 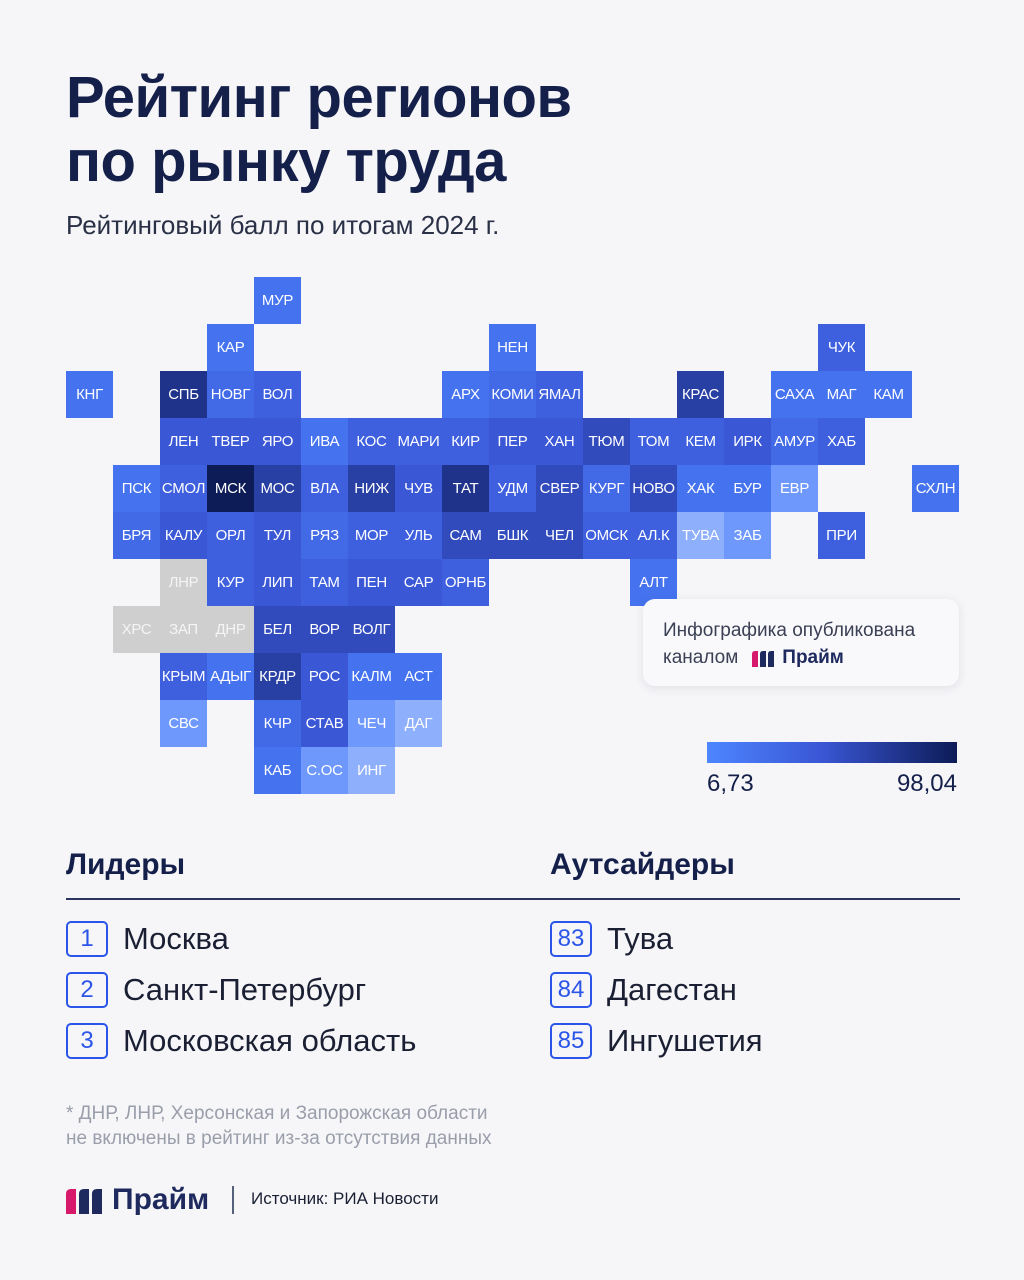 I want to click on region-tile: АМУР, so click(x=794, y=441).